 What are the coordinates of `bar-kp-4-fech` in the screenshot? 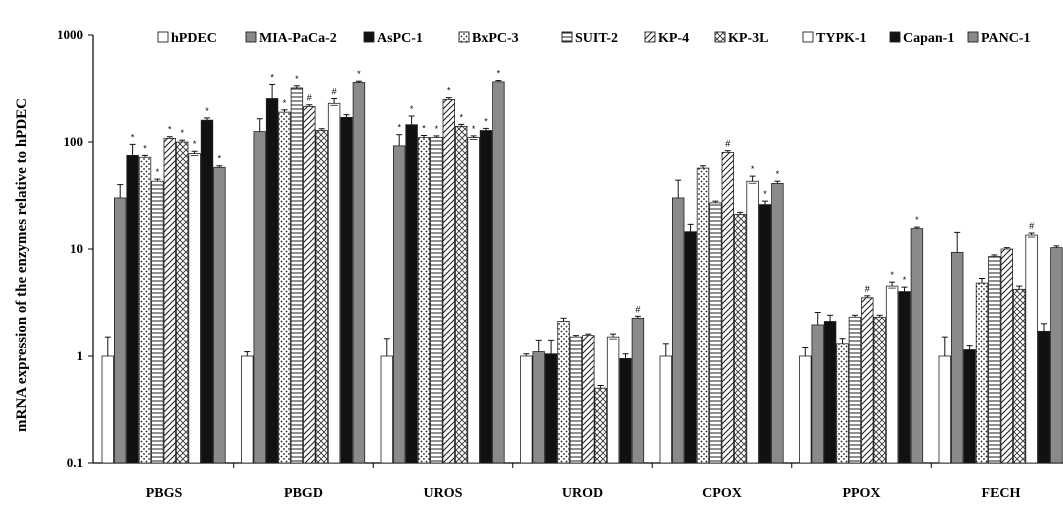 It's located at (1007, 356).